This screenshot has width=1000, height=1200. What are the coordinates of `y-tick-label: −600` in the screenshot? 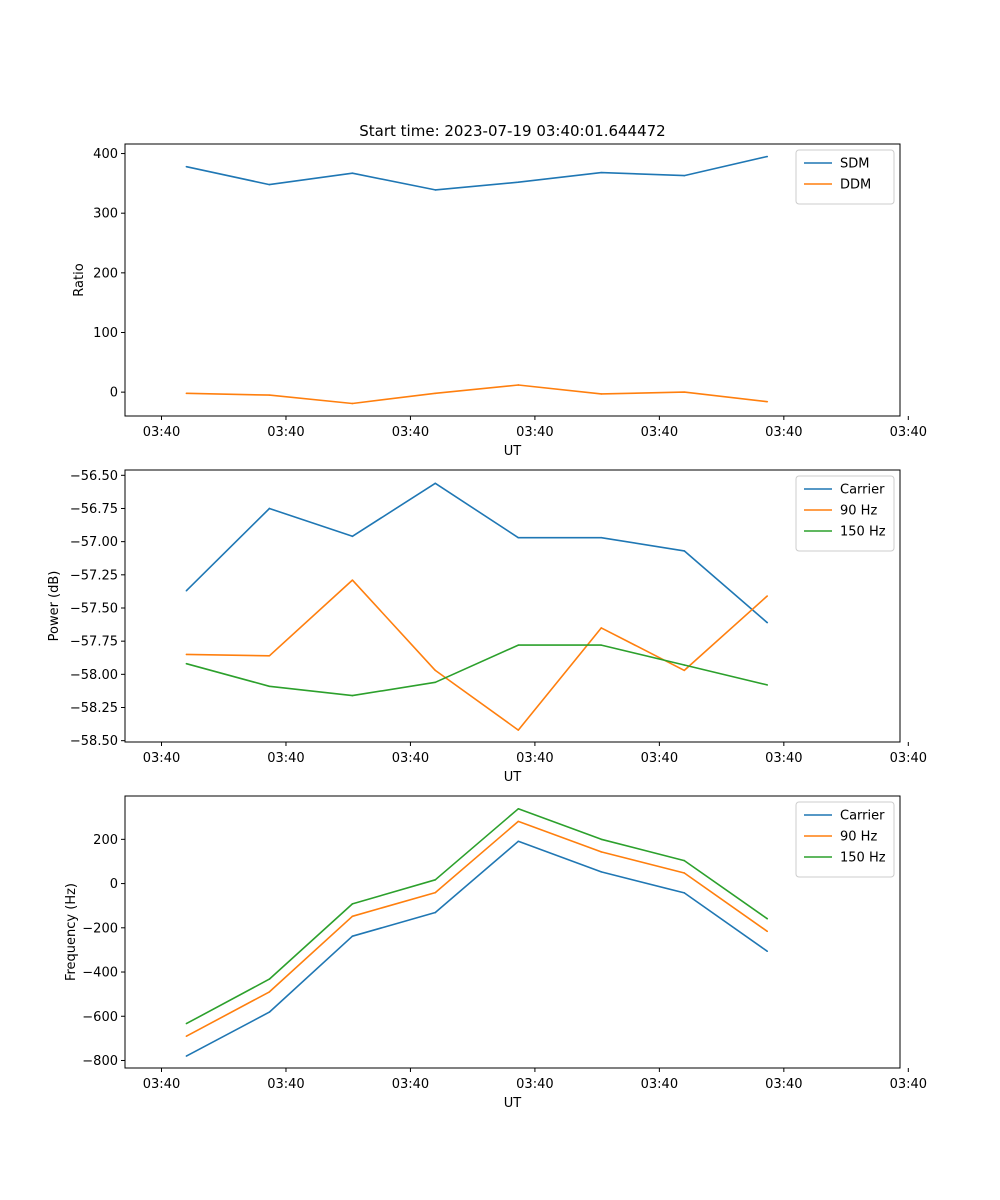 It's located at (100, 1017).